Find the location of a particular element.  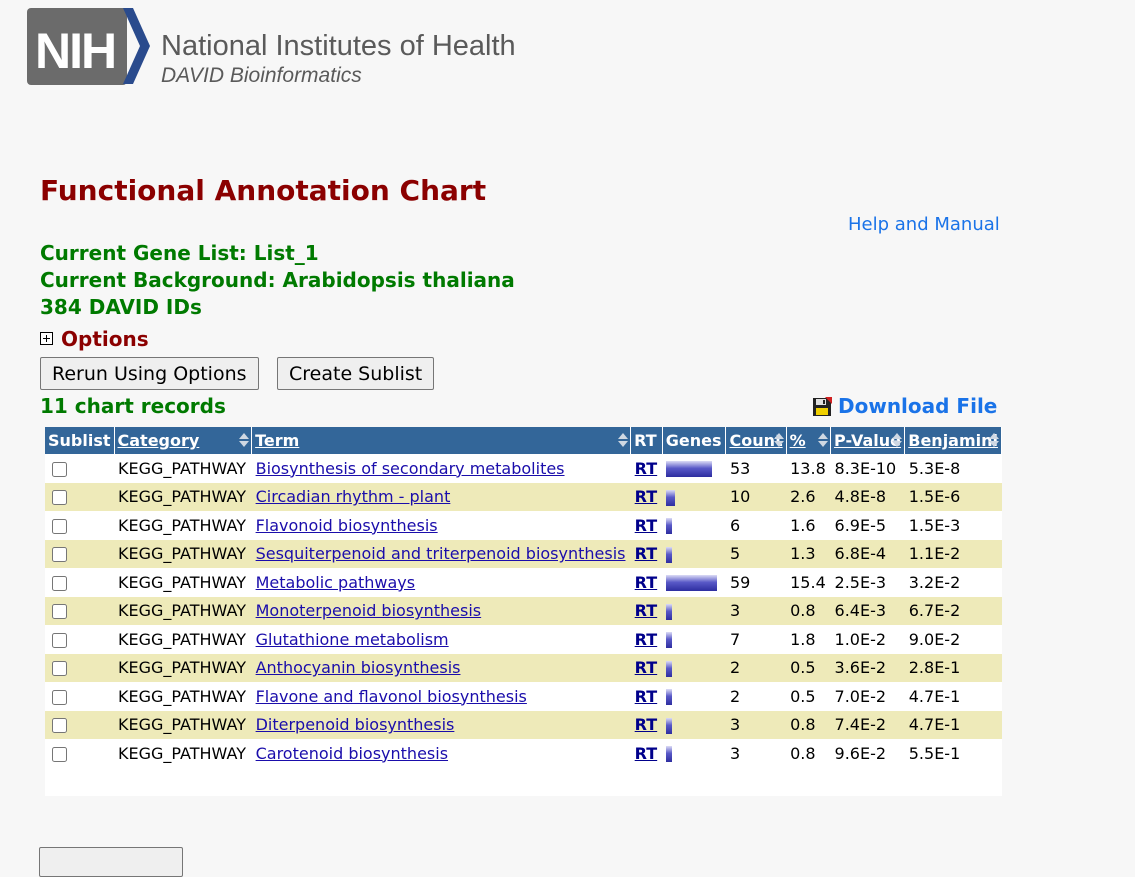

term-link: Flavone and flavonol biosynthesis is located at coordinates (391, 696).